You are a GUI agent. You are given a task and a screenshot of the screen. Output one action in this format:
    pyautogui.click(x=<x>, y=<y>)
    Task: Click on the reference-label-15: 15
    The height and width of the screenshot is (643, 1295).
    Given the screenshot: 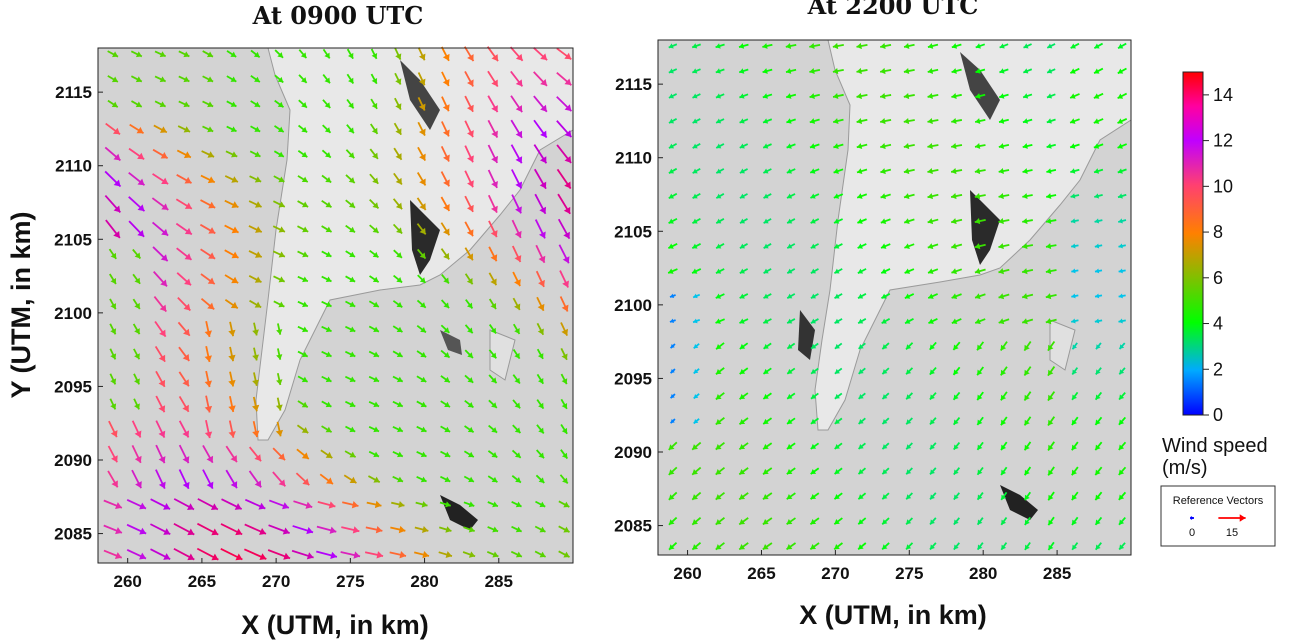 What is the action you would take?
    pyautogui.click(x=1232, y=533)
    